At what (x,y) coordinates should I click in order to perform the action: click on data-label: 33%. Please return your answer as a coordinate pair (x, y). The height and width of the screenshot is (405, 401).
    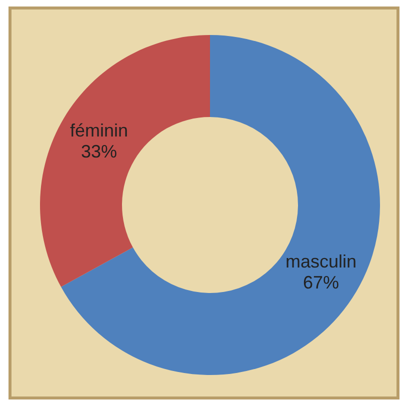
    Looking at the image, I should click on (98, 151).